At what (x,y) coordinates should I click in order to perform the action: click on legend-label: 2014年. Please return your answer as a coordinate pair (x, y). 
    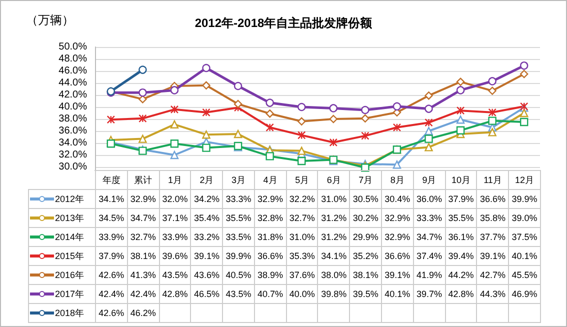
    Looking at the image, I should click on (69, 237).